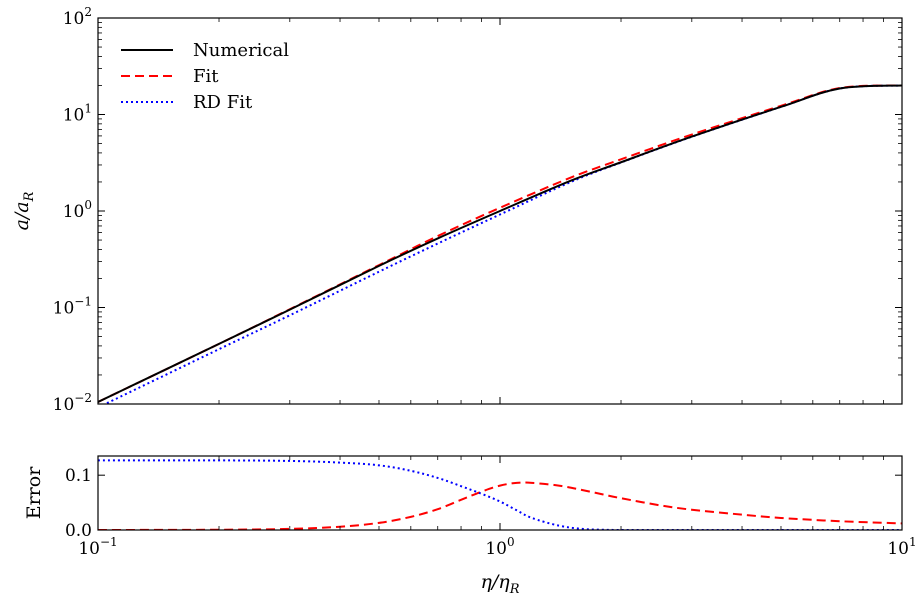  I want to click on top-y-tick-label: 10⁻², so click(72, 403).